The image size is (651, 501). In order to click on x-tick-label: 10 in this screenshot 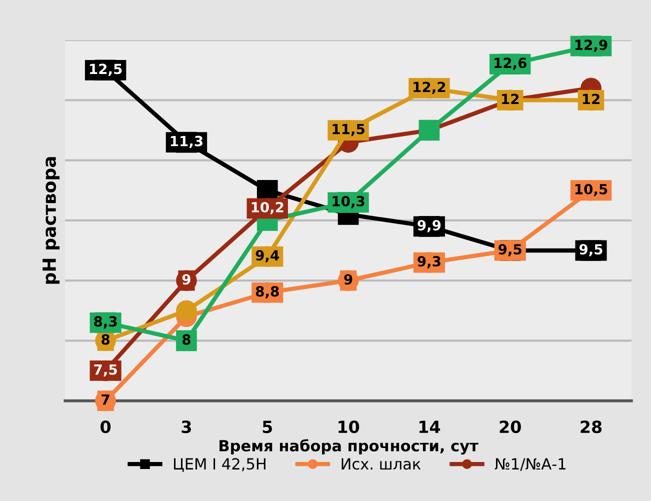, I will do `click(349, 427)`.